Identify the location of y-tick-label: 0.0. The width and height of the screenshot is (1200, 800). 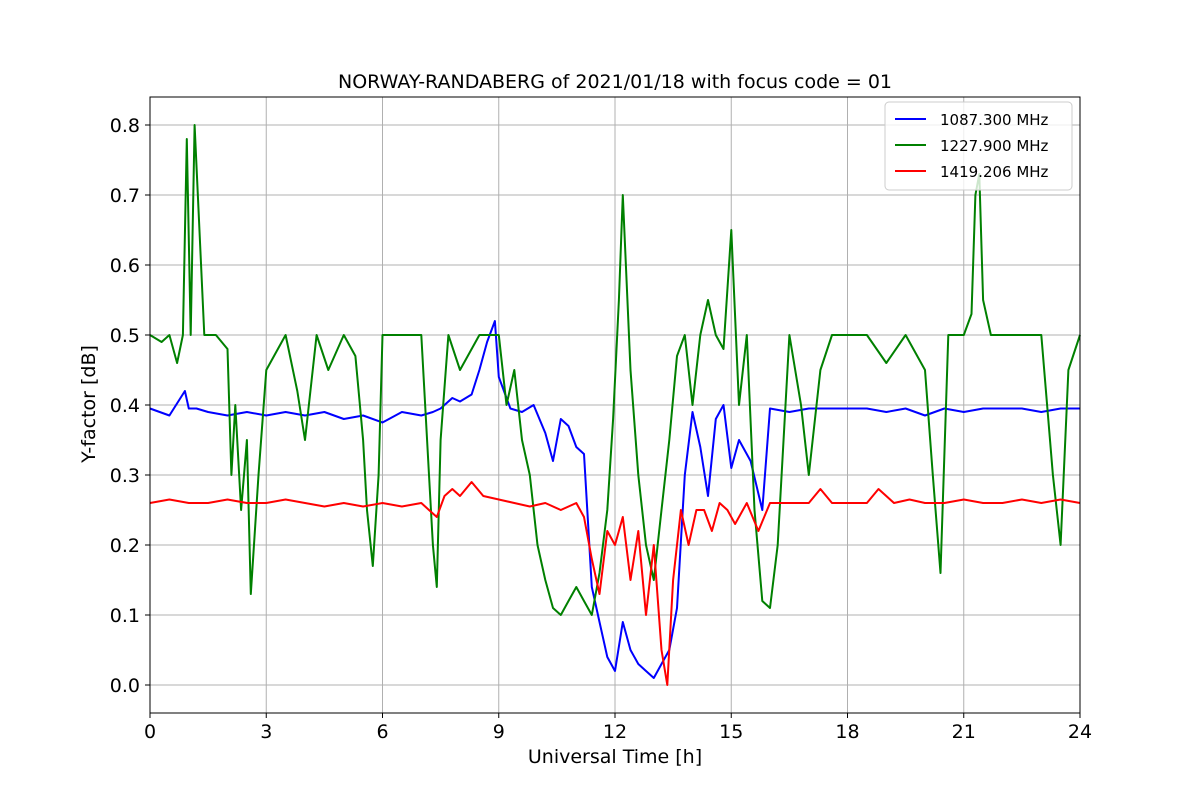
(125, 686).